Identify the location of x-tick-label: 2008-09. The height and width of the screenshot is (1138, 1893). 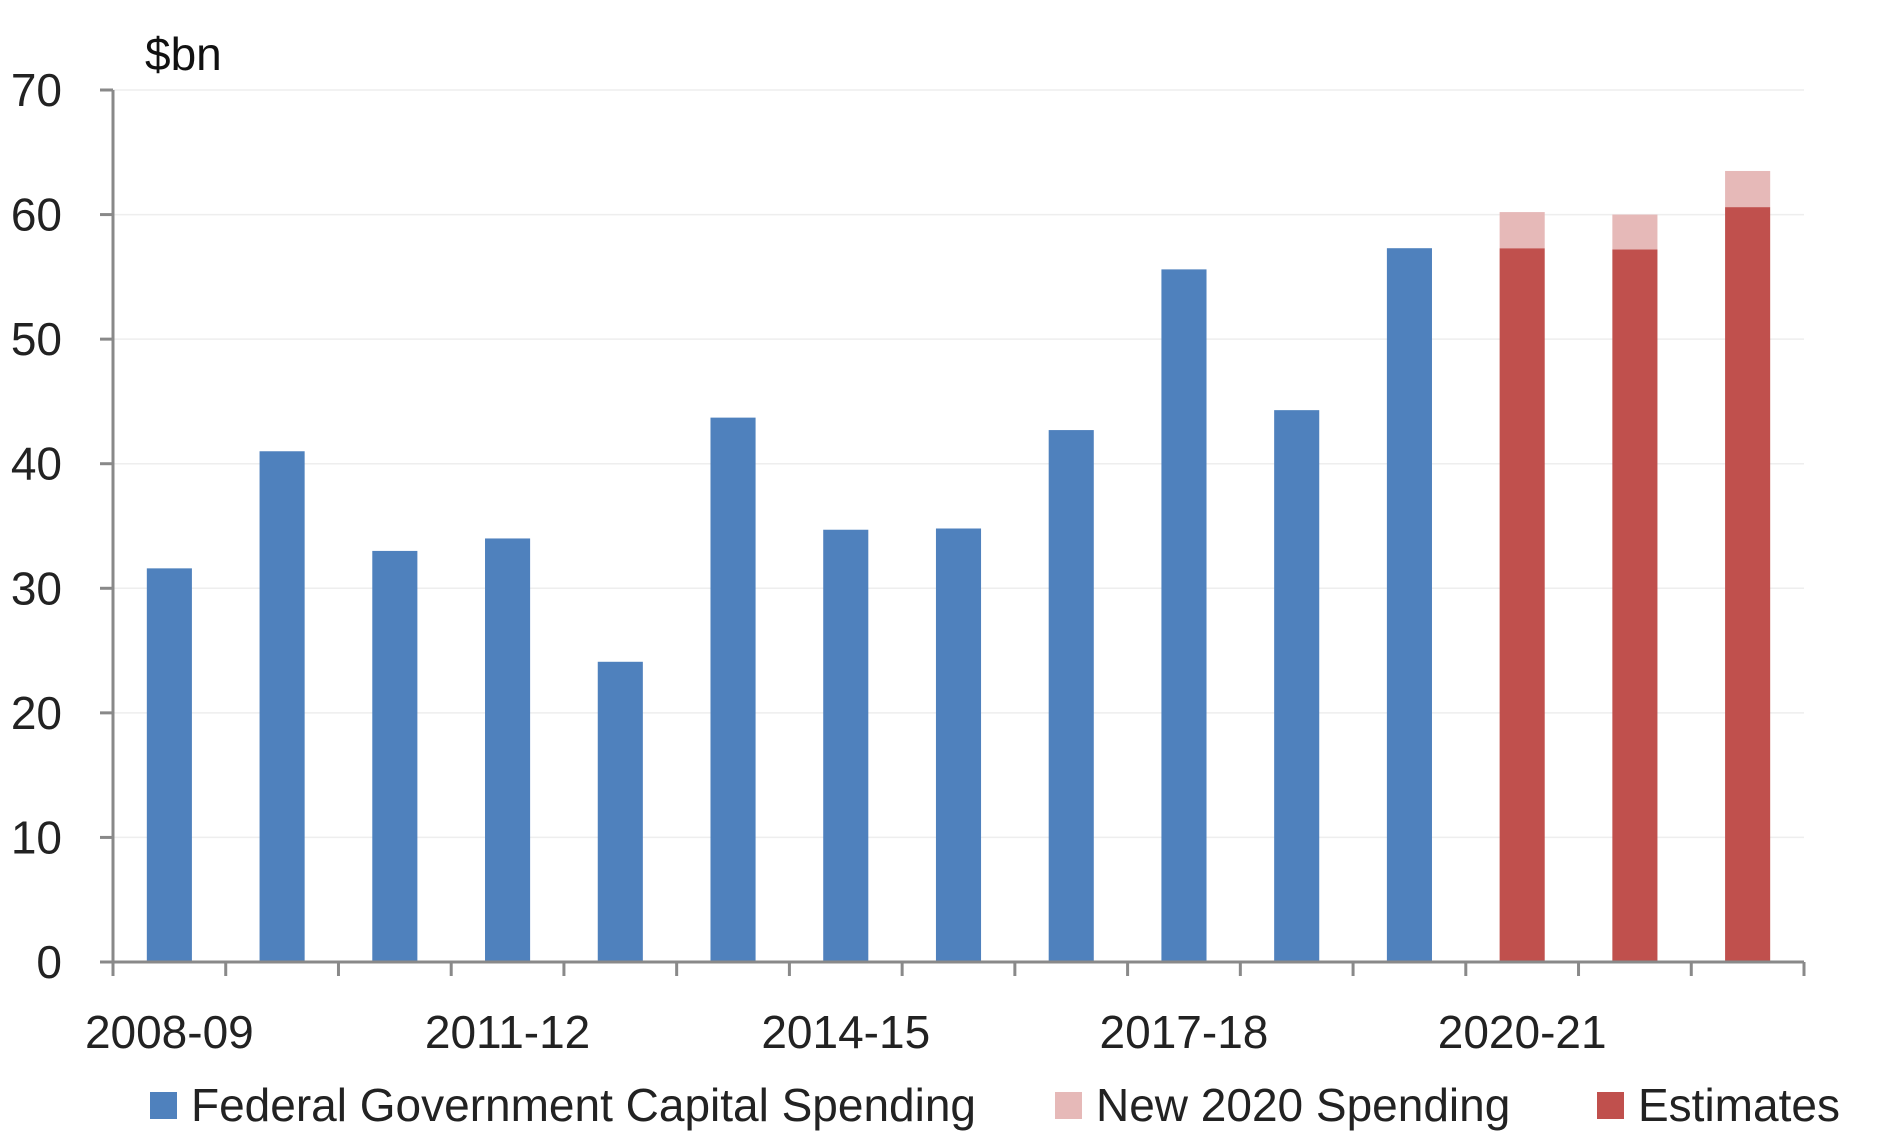
(169, 1032).